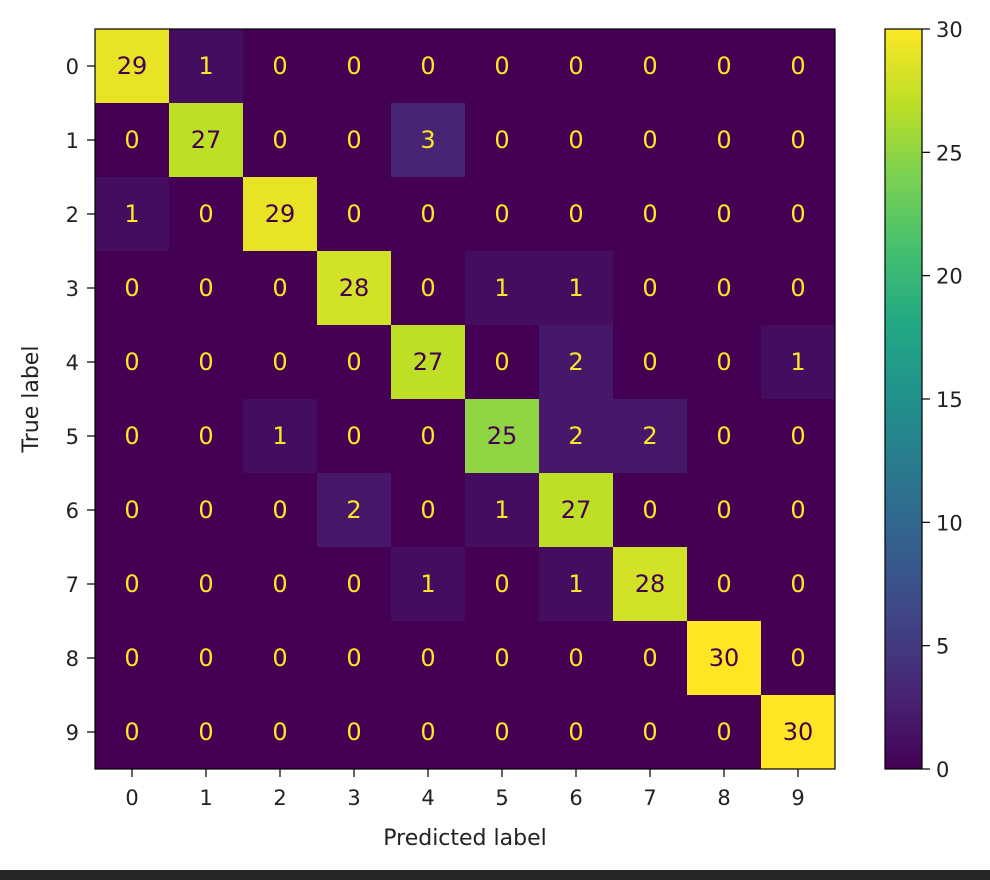 The width and height of the screenshot is (990, 880). Describe the element at coordinates (501, 798) in the screenshot. I see `x-tick-label: 5` at that location.